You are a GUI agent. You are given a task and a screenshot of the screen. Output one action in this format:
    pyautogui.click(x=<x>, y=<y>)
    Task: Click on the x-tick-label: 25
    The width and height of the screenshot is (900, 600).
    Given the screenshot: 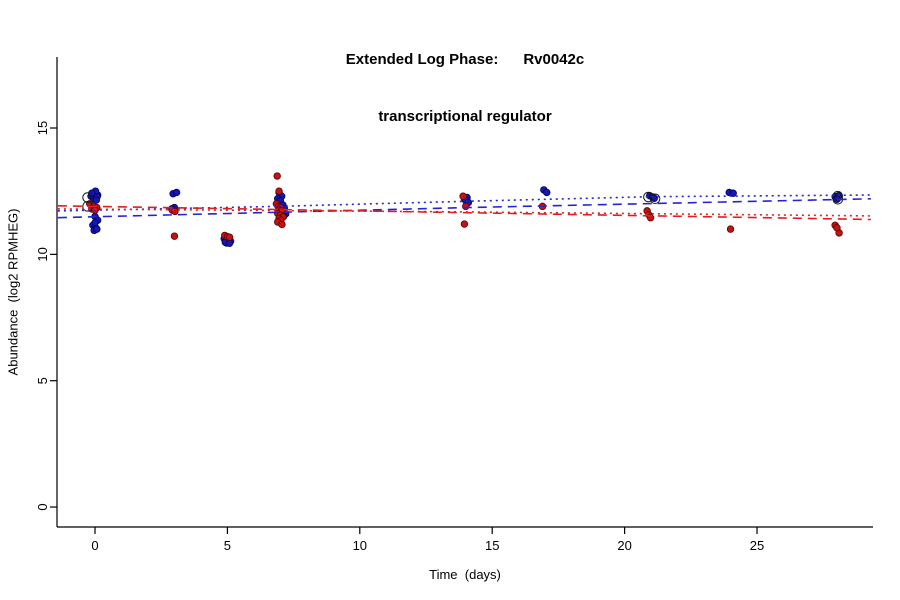 What is the action you would take?
    pyautogui.click(x=757, y=545)
    